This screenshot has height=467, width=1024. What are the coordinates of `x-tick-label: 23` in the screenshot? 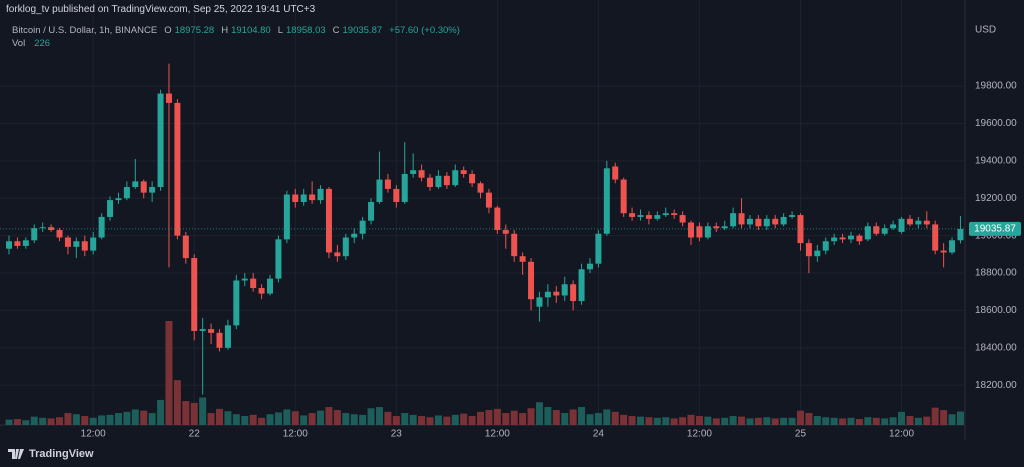 It's located at (397, 434).